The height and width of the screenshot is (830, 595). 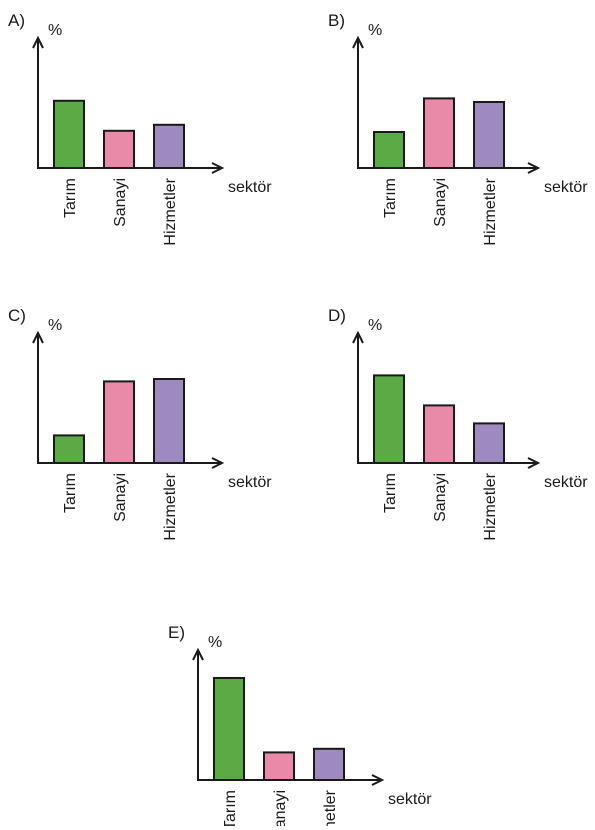 I want to click on chart-panel-3: C)% sektör Tarım Sanayi Hizmetler, so click(x=140, y=423).